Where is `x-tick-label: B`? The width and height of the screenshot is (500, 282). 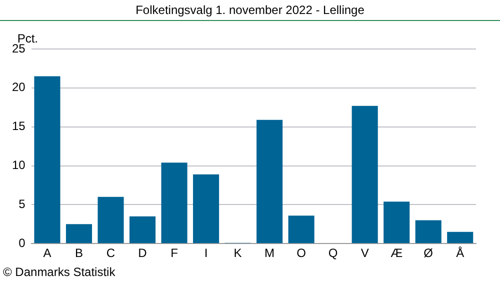 x-tick-label: B is located at coordinates (78, 253).